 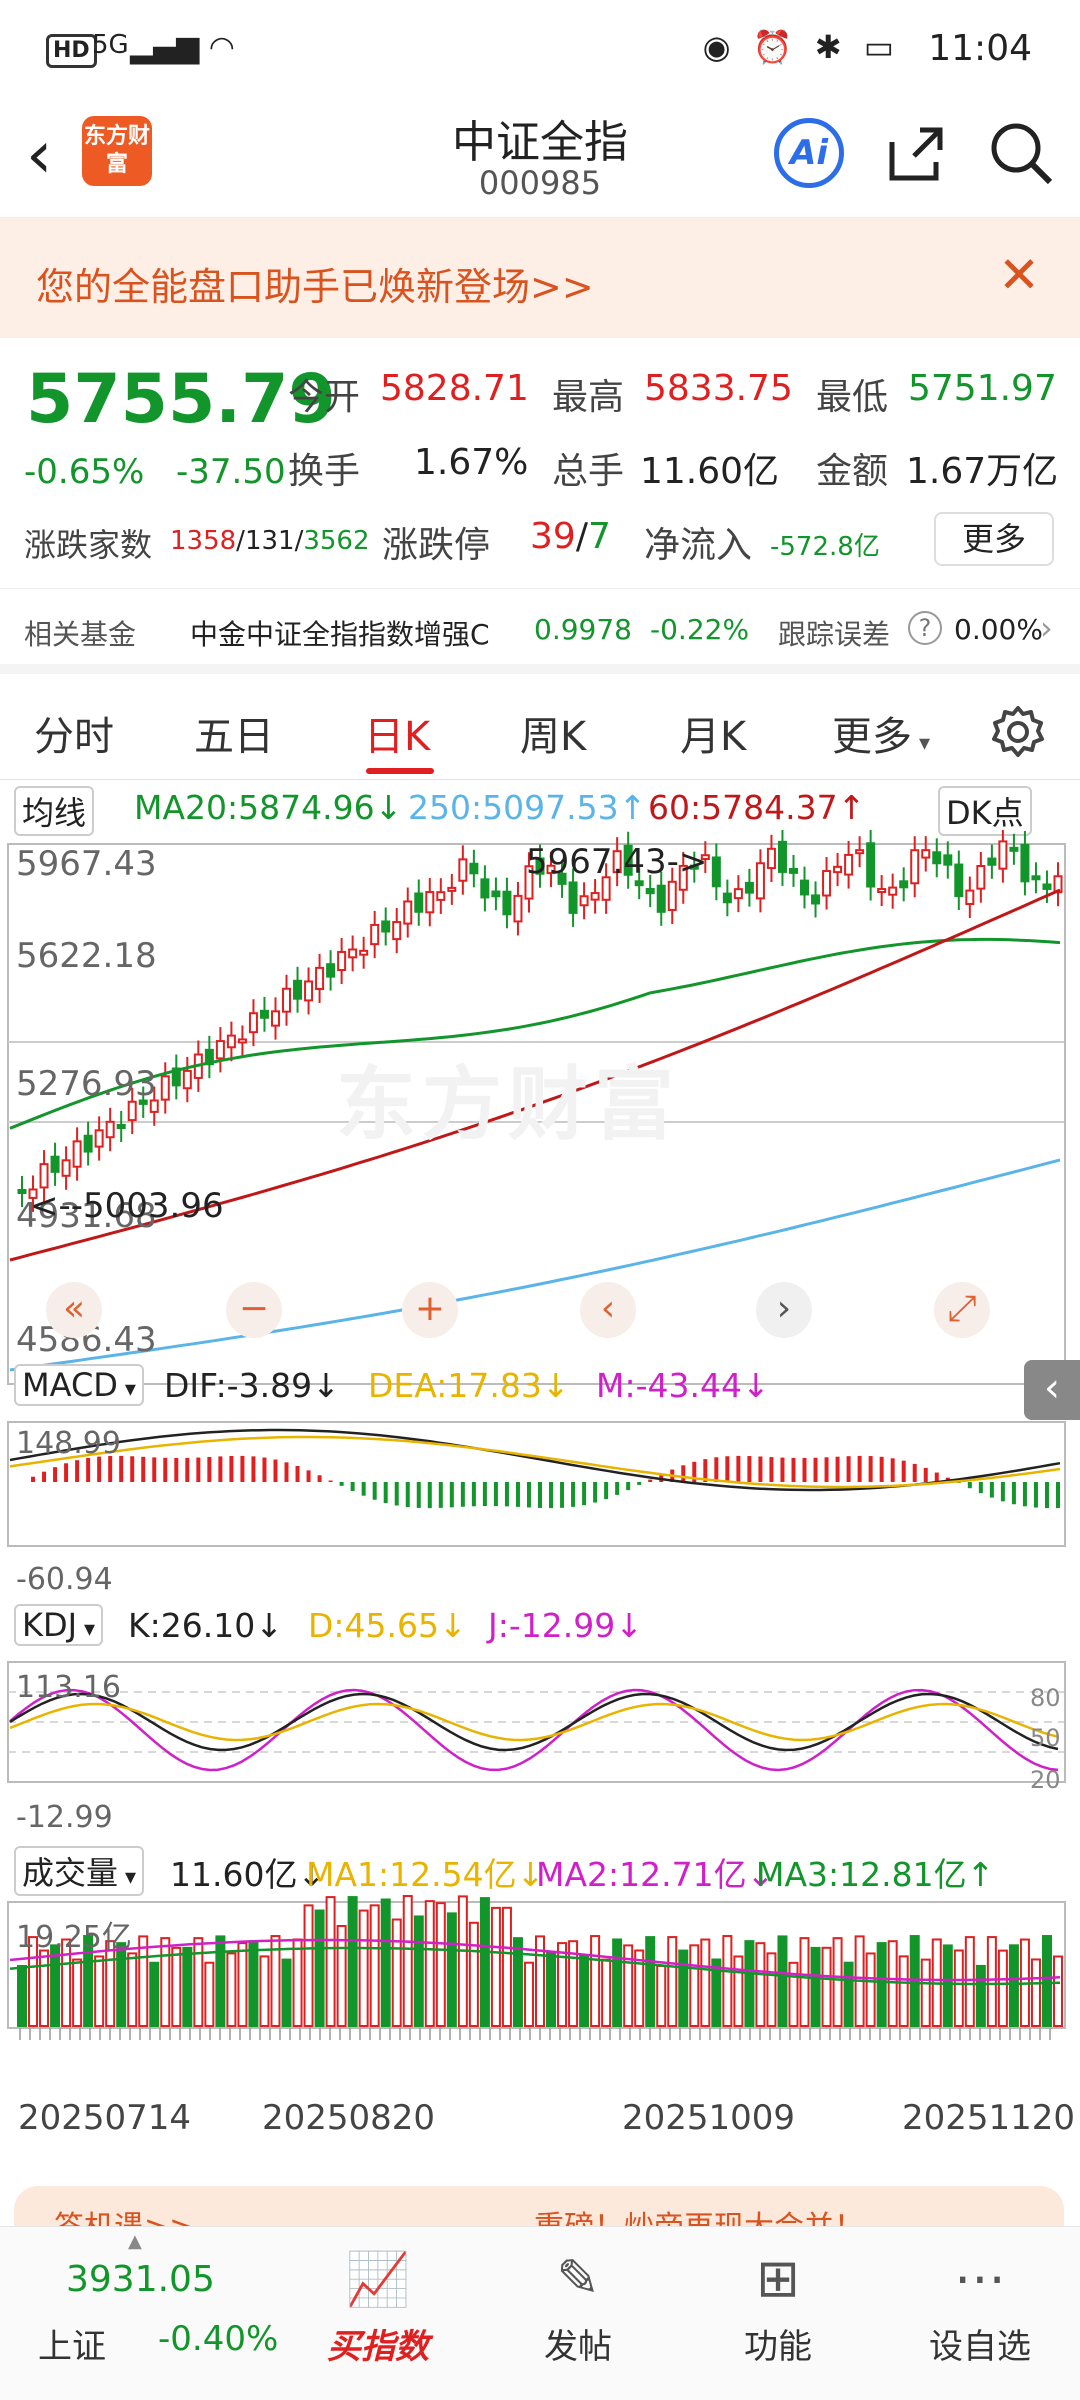 I want to click on fast-back-icon: «, so click(x=74, y=1310).